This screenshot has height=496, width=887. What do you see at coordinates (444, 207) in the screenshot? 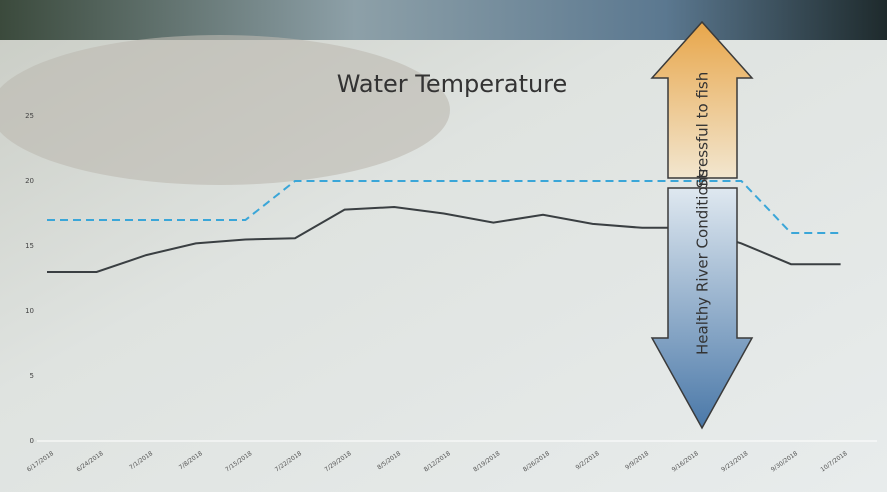
I see `threshold-line` at bounding box center [444, 207].